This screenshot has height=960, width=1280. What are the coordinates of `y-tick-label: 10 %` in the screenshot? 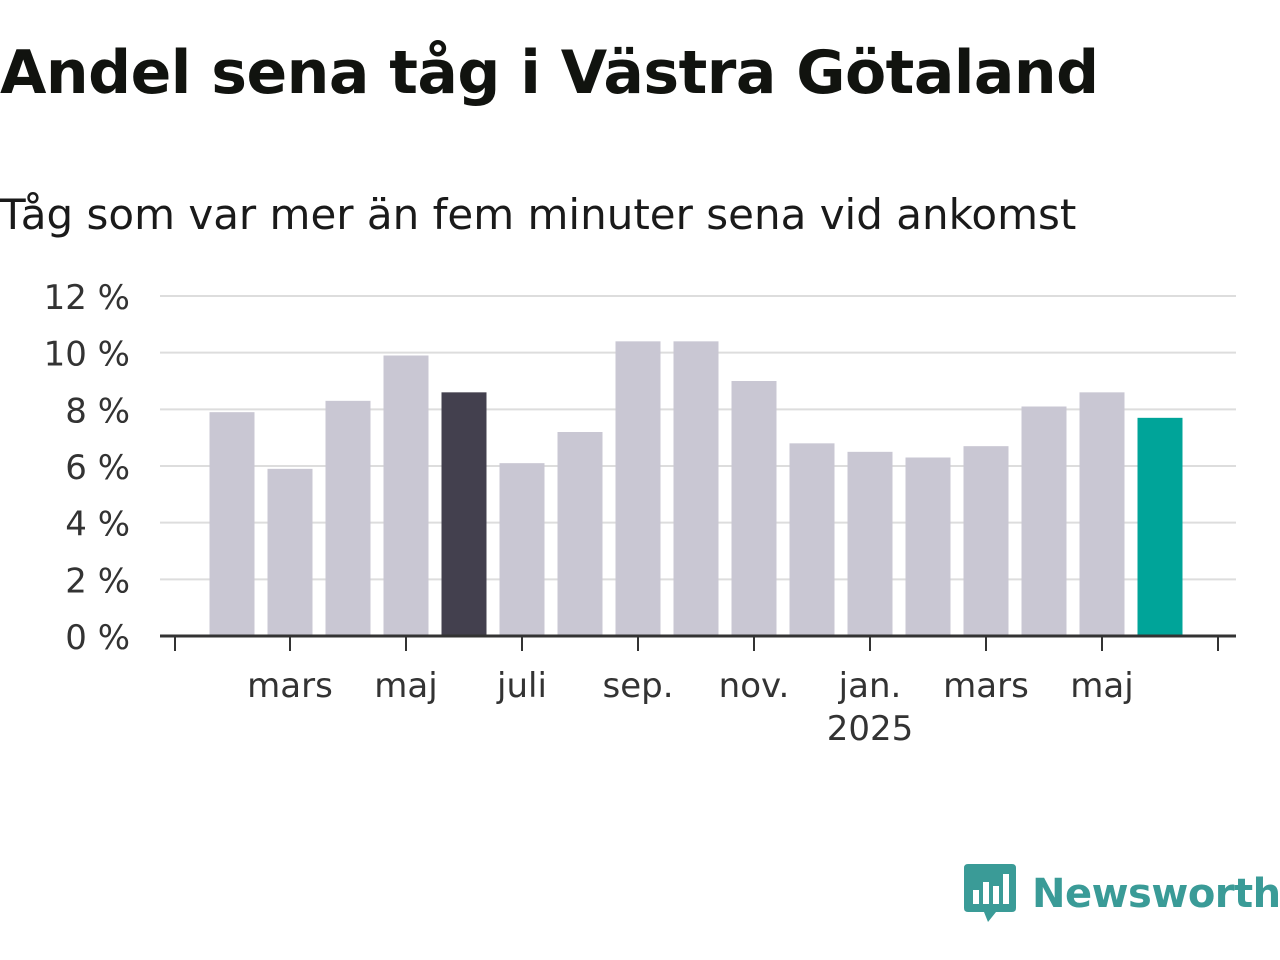 It's located at (87, 355).